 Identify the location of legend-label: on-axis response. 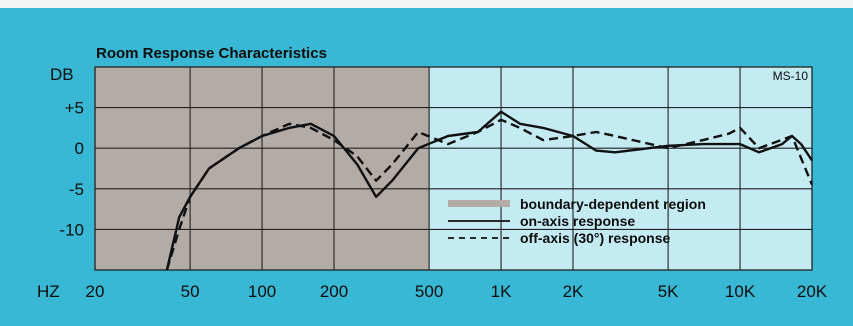
(577, 221).